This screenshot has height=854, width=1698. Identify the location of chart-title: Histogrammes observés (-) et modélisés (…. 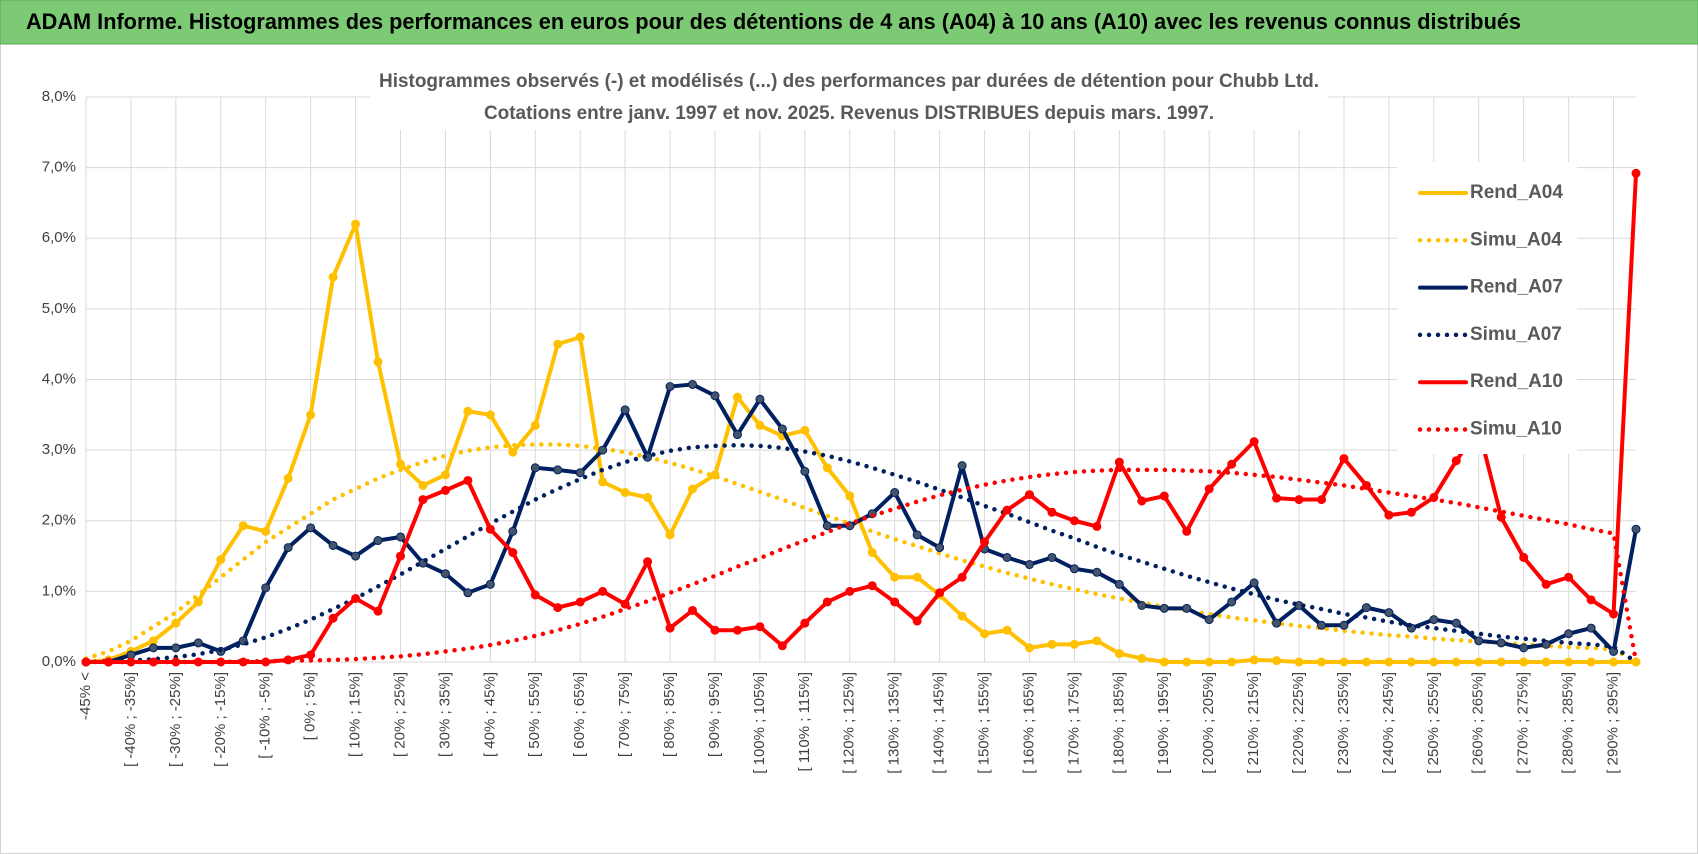
(849, 81).